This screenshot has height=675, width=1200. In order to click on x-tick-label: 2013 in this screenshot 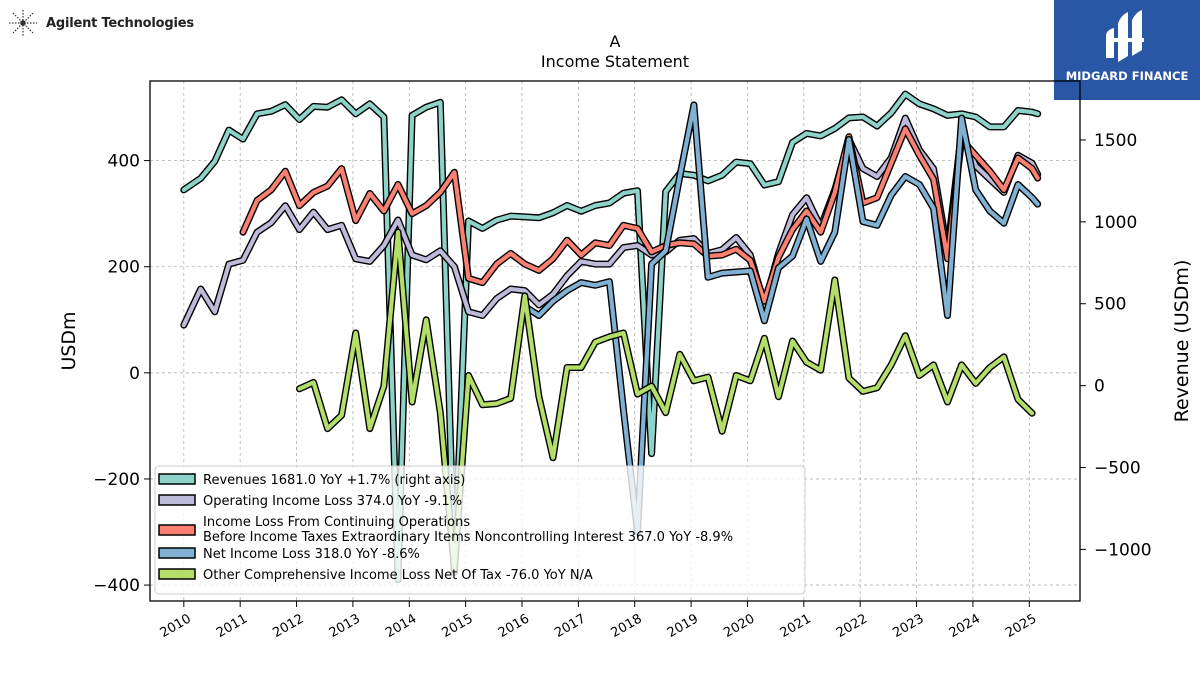, I will do `click(345, 626)`.